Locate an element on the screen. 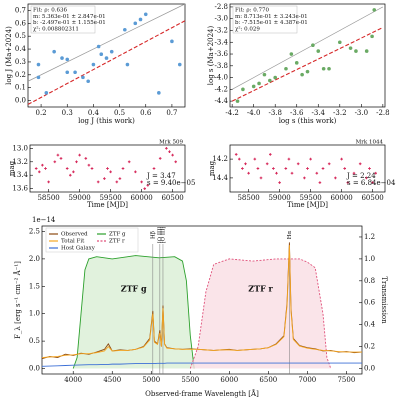  line-marker-label: Hβ is located at coordinates (153, 235).